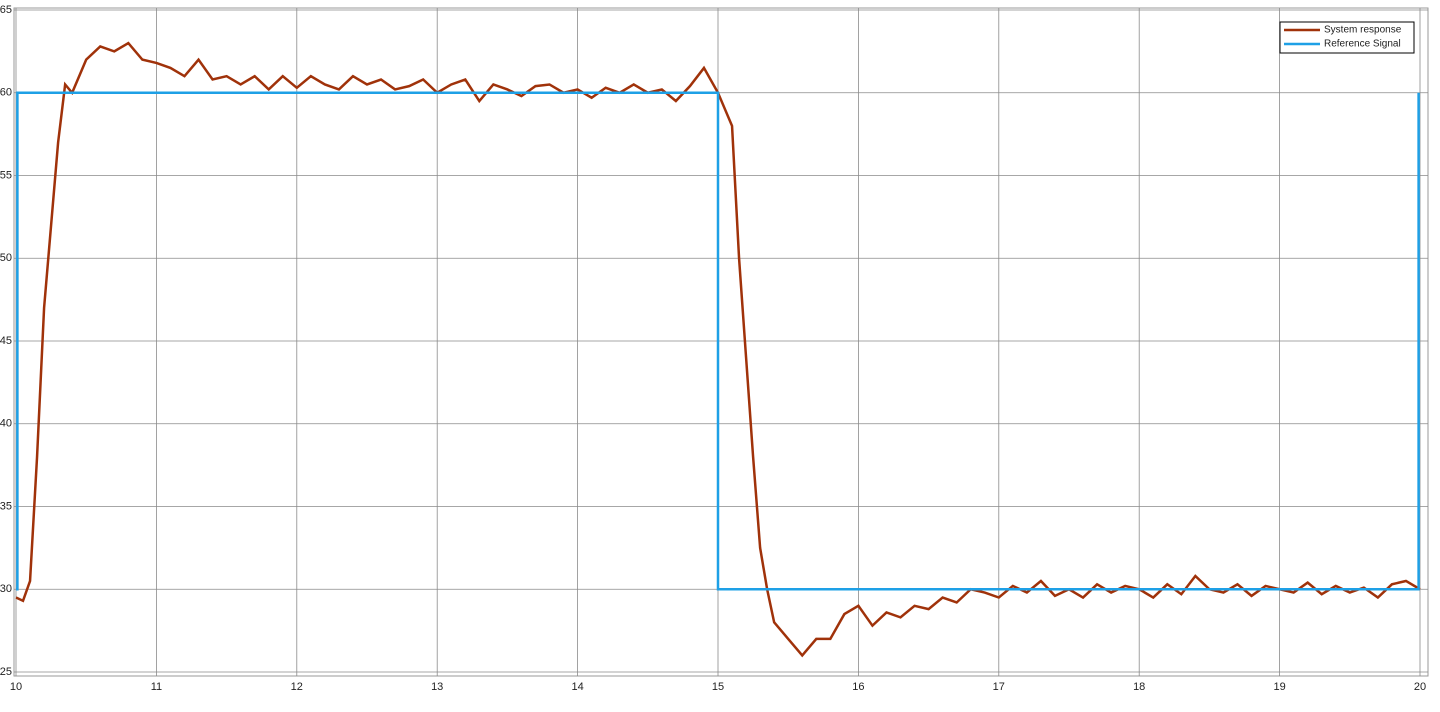 The width and height of the screenshot is (1440, 712). Describe the element at coordinates (16, 687) in the screenshot. I see `x-tick-label: 10` at that location.